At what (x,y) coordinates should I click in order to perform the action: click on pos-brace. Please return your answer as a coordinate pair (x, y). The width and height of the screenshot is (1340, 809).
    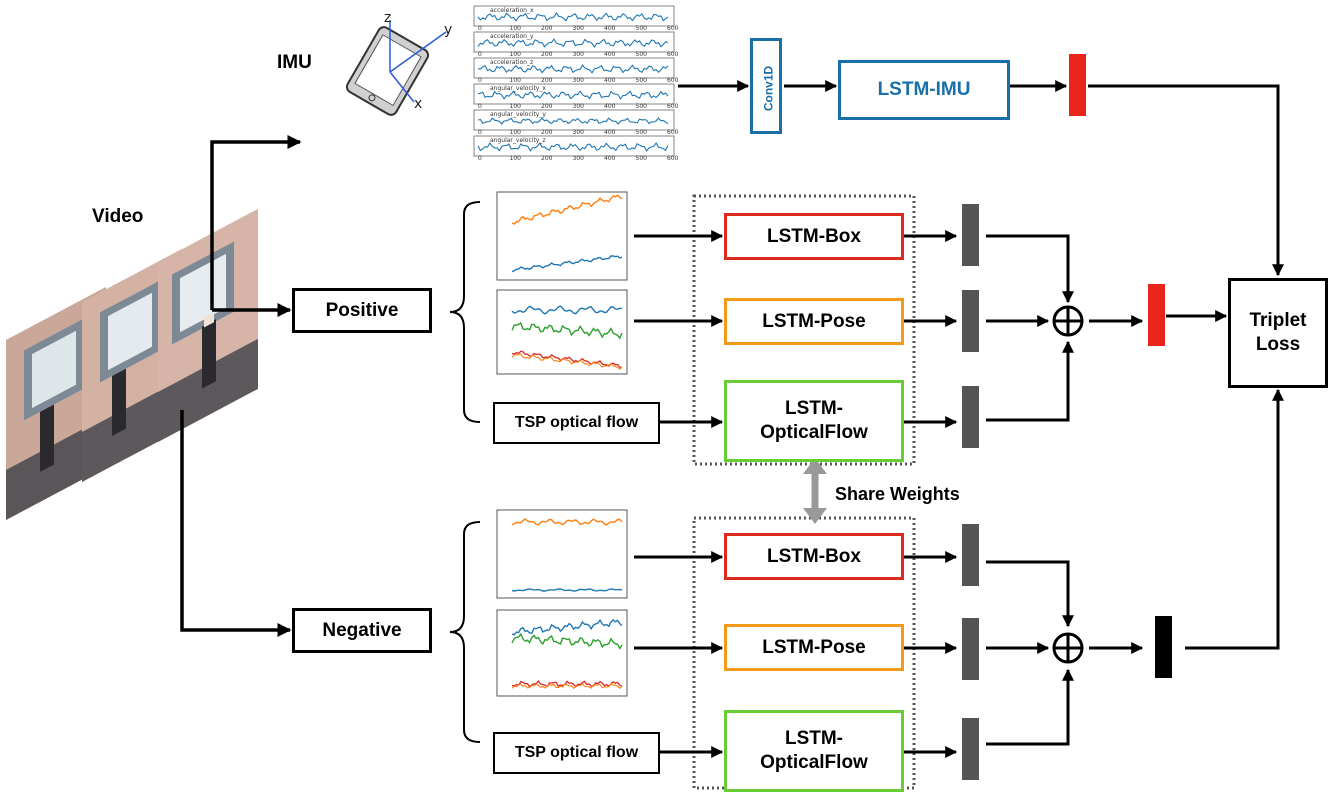
    Looking at the image, I should click on (465, 312).